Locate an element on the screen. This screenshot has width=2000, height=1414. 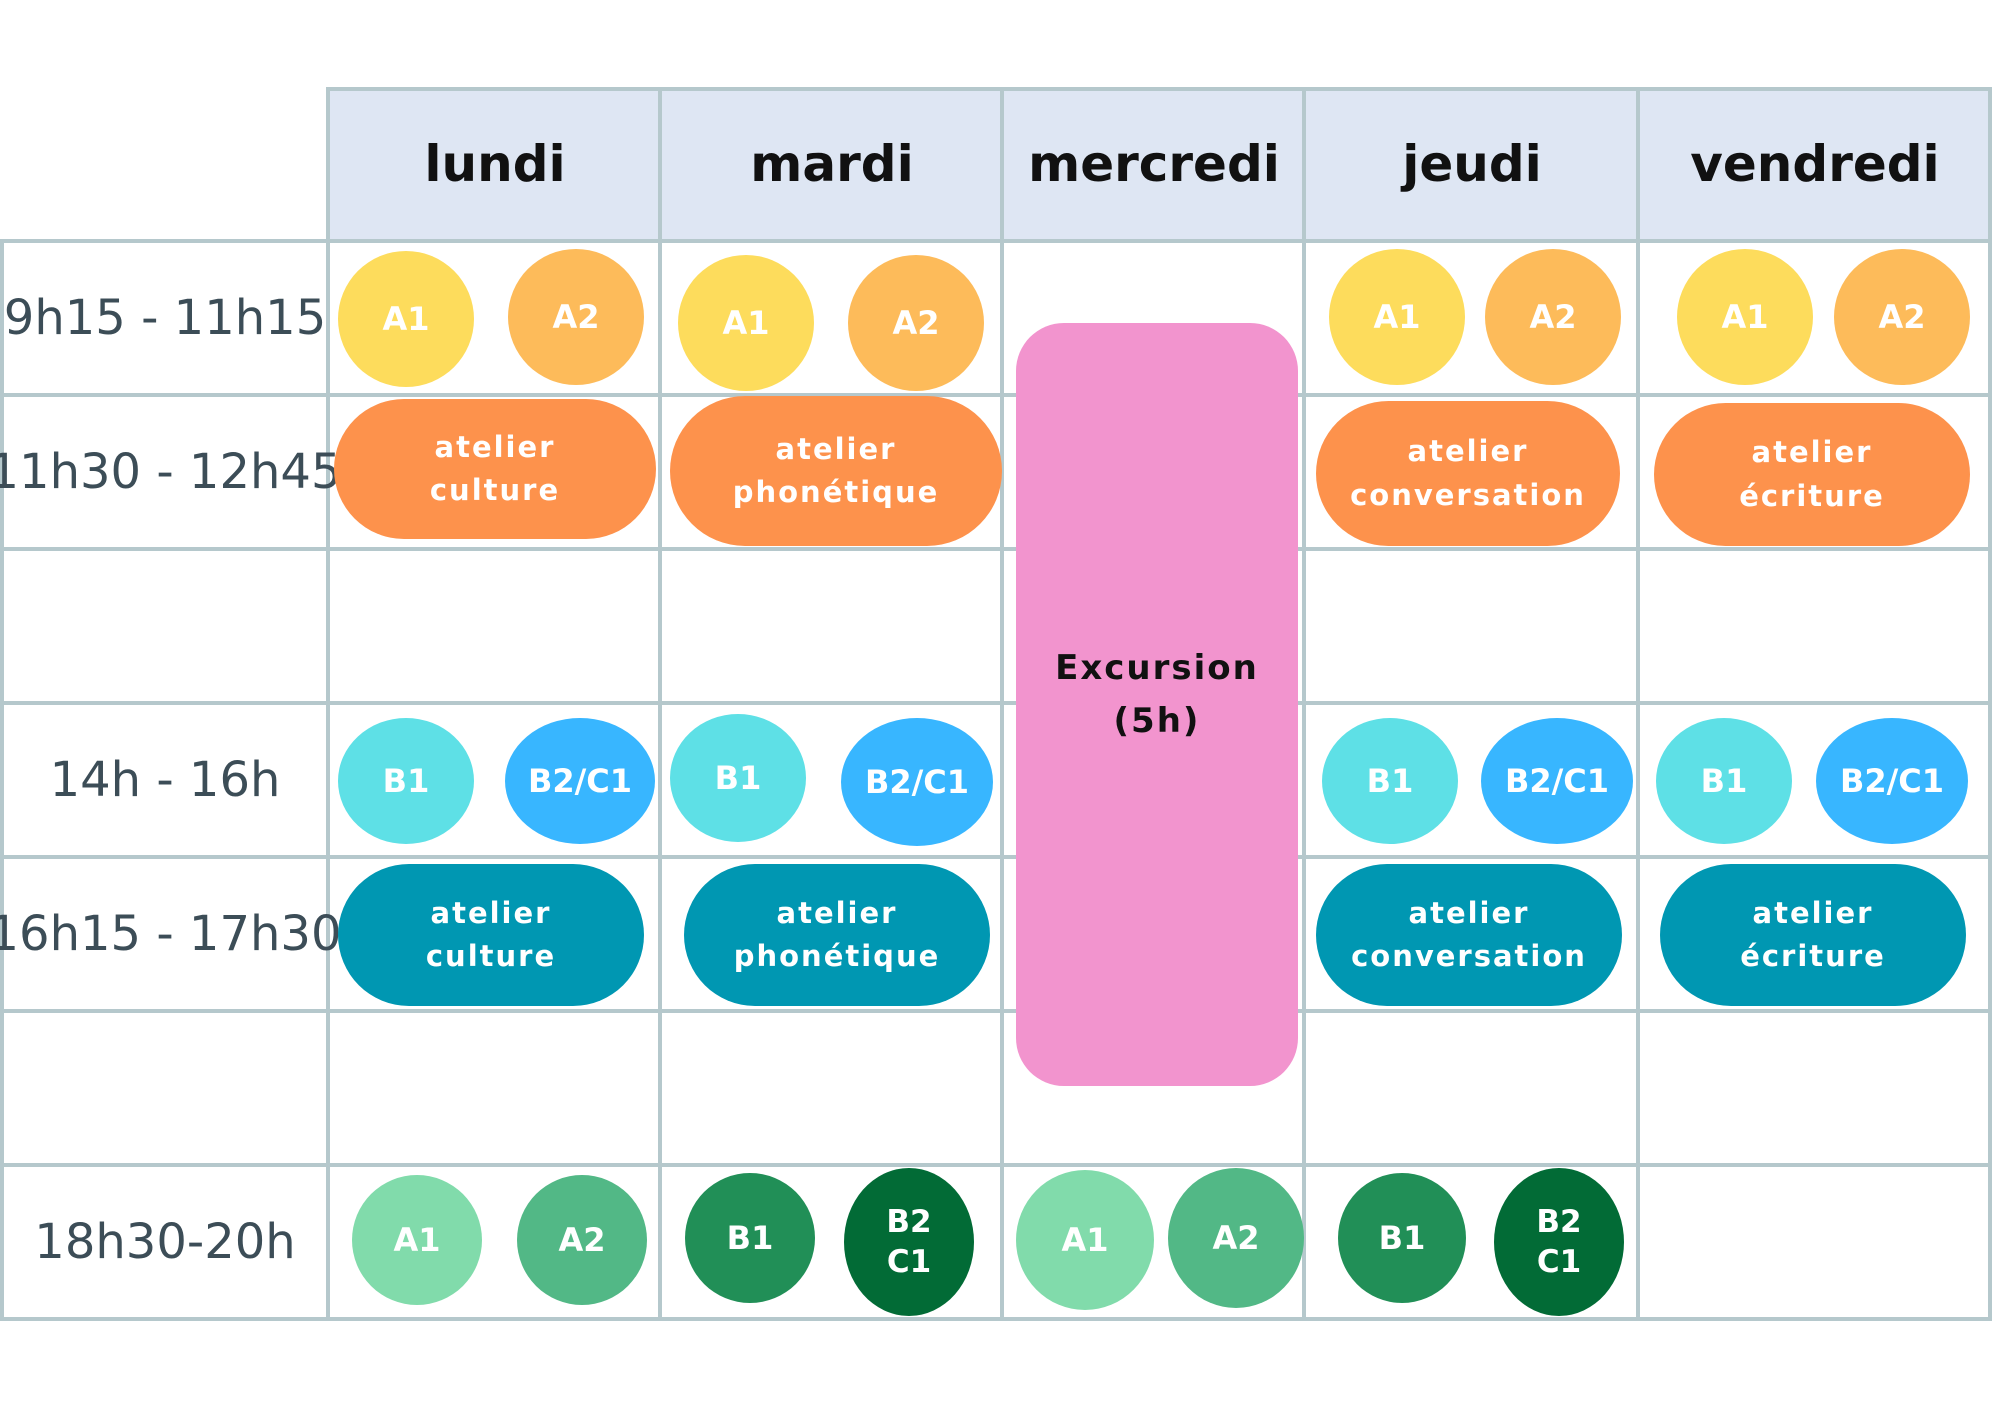
time-slot-label: 16h15 - 17h30 is located at coordinates (171, 934).